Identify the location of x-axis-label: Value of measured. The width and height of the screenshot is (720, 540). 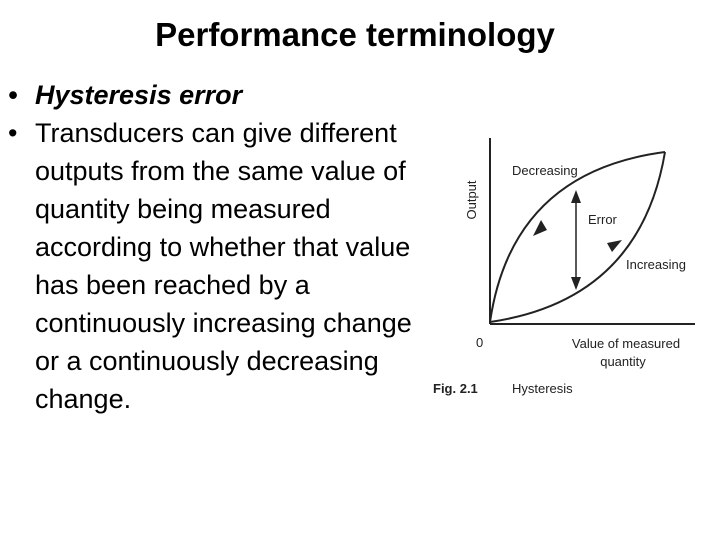
(626, 343).